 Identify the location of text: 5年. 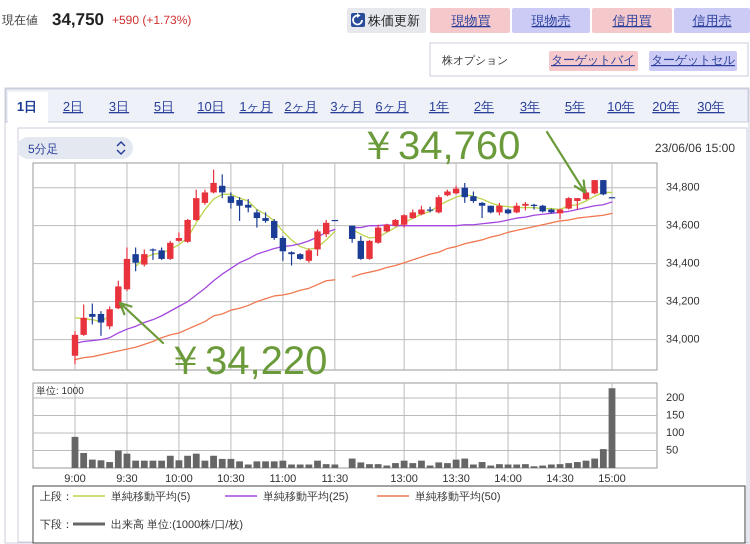
(575, 106).